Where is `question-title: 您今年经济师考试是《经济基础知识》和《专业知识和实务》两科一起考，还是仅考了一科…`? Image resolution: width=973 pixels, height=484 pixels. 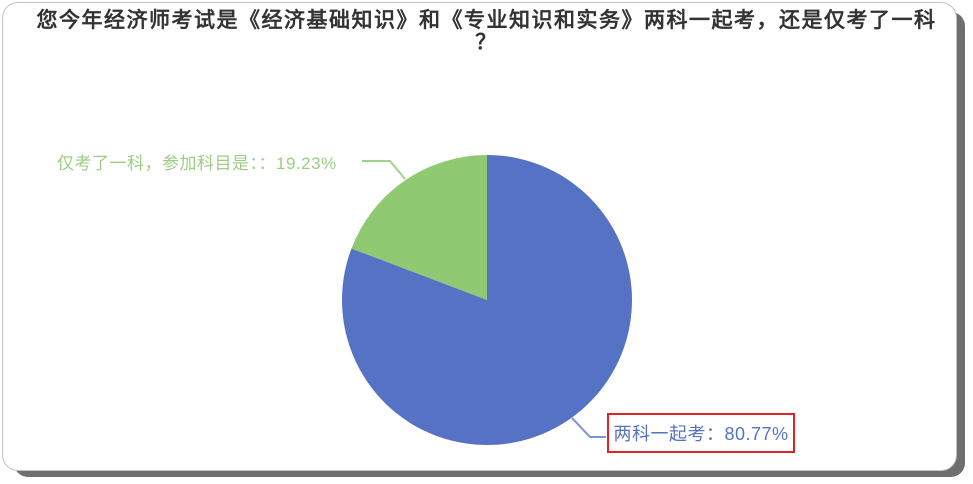
question-title: 您今年经济师考试是《经济基础知识》和《专业知识和实务》两科一起考，还是仅考了一科… is located at coordinates (486, 32).